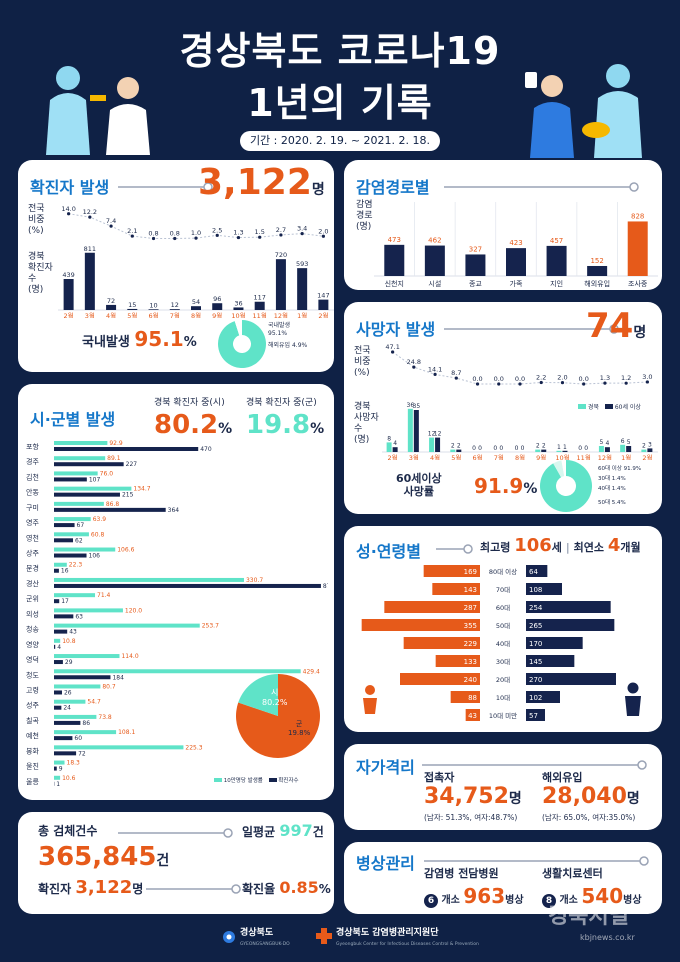 This screenshot has height=962, width=680. What do you see at coordinates (36, 220) in the screenshot?
I see `cases-share-axis-label: 전국 비중 (%)` at bounding box center [36, 220].